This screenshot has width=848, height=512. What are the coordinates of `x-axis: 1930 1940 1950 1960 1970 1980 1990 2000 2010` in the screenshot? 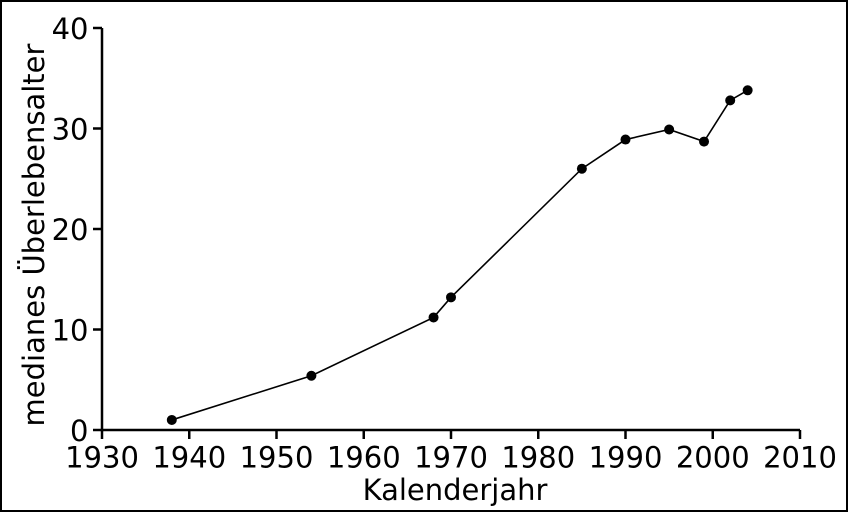 It's located at (451, 451).